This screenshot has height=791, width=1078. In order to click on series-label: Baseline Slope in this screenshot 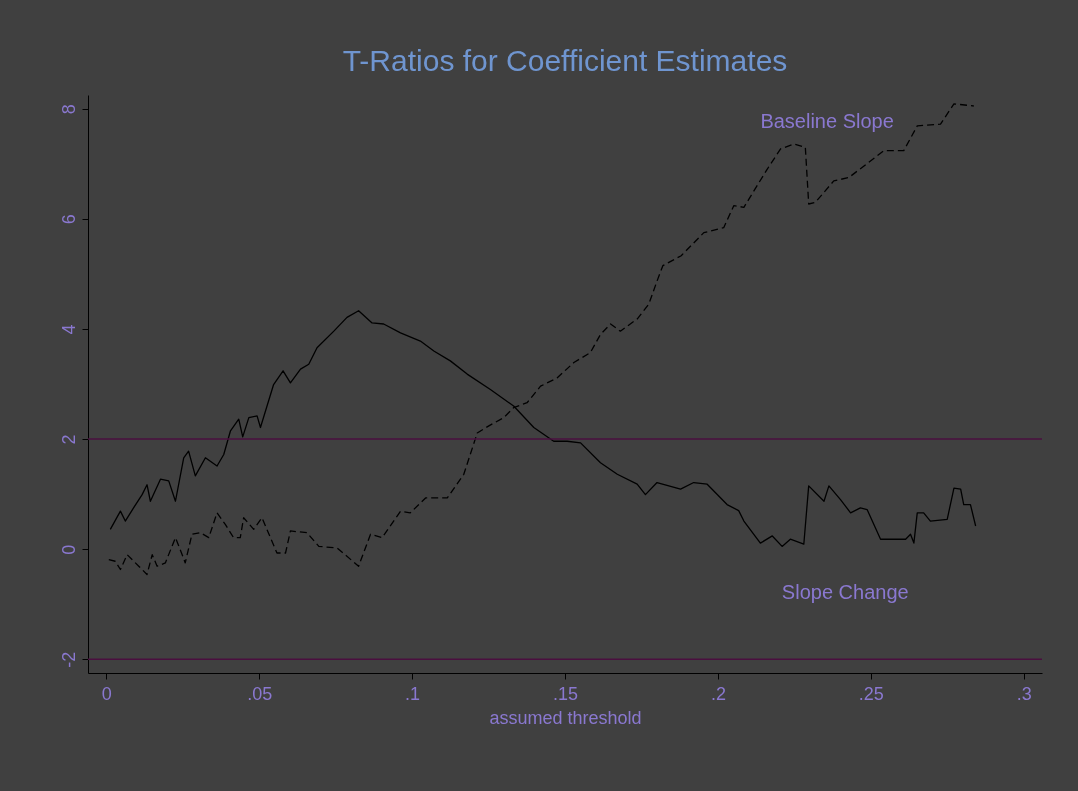, I will do `click(827, 121)`.